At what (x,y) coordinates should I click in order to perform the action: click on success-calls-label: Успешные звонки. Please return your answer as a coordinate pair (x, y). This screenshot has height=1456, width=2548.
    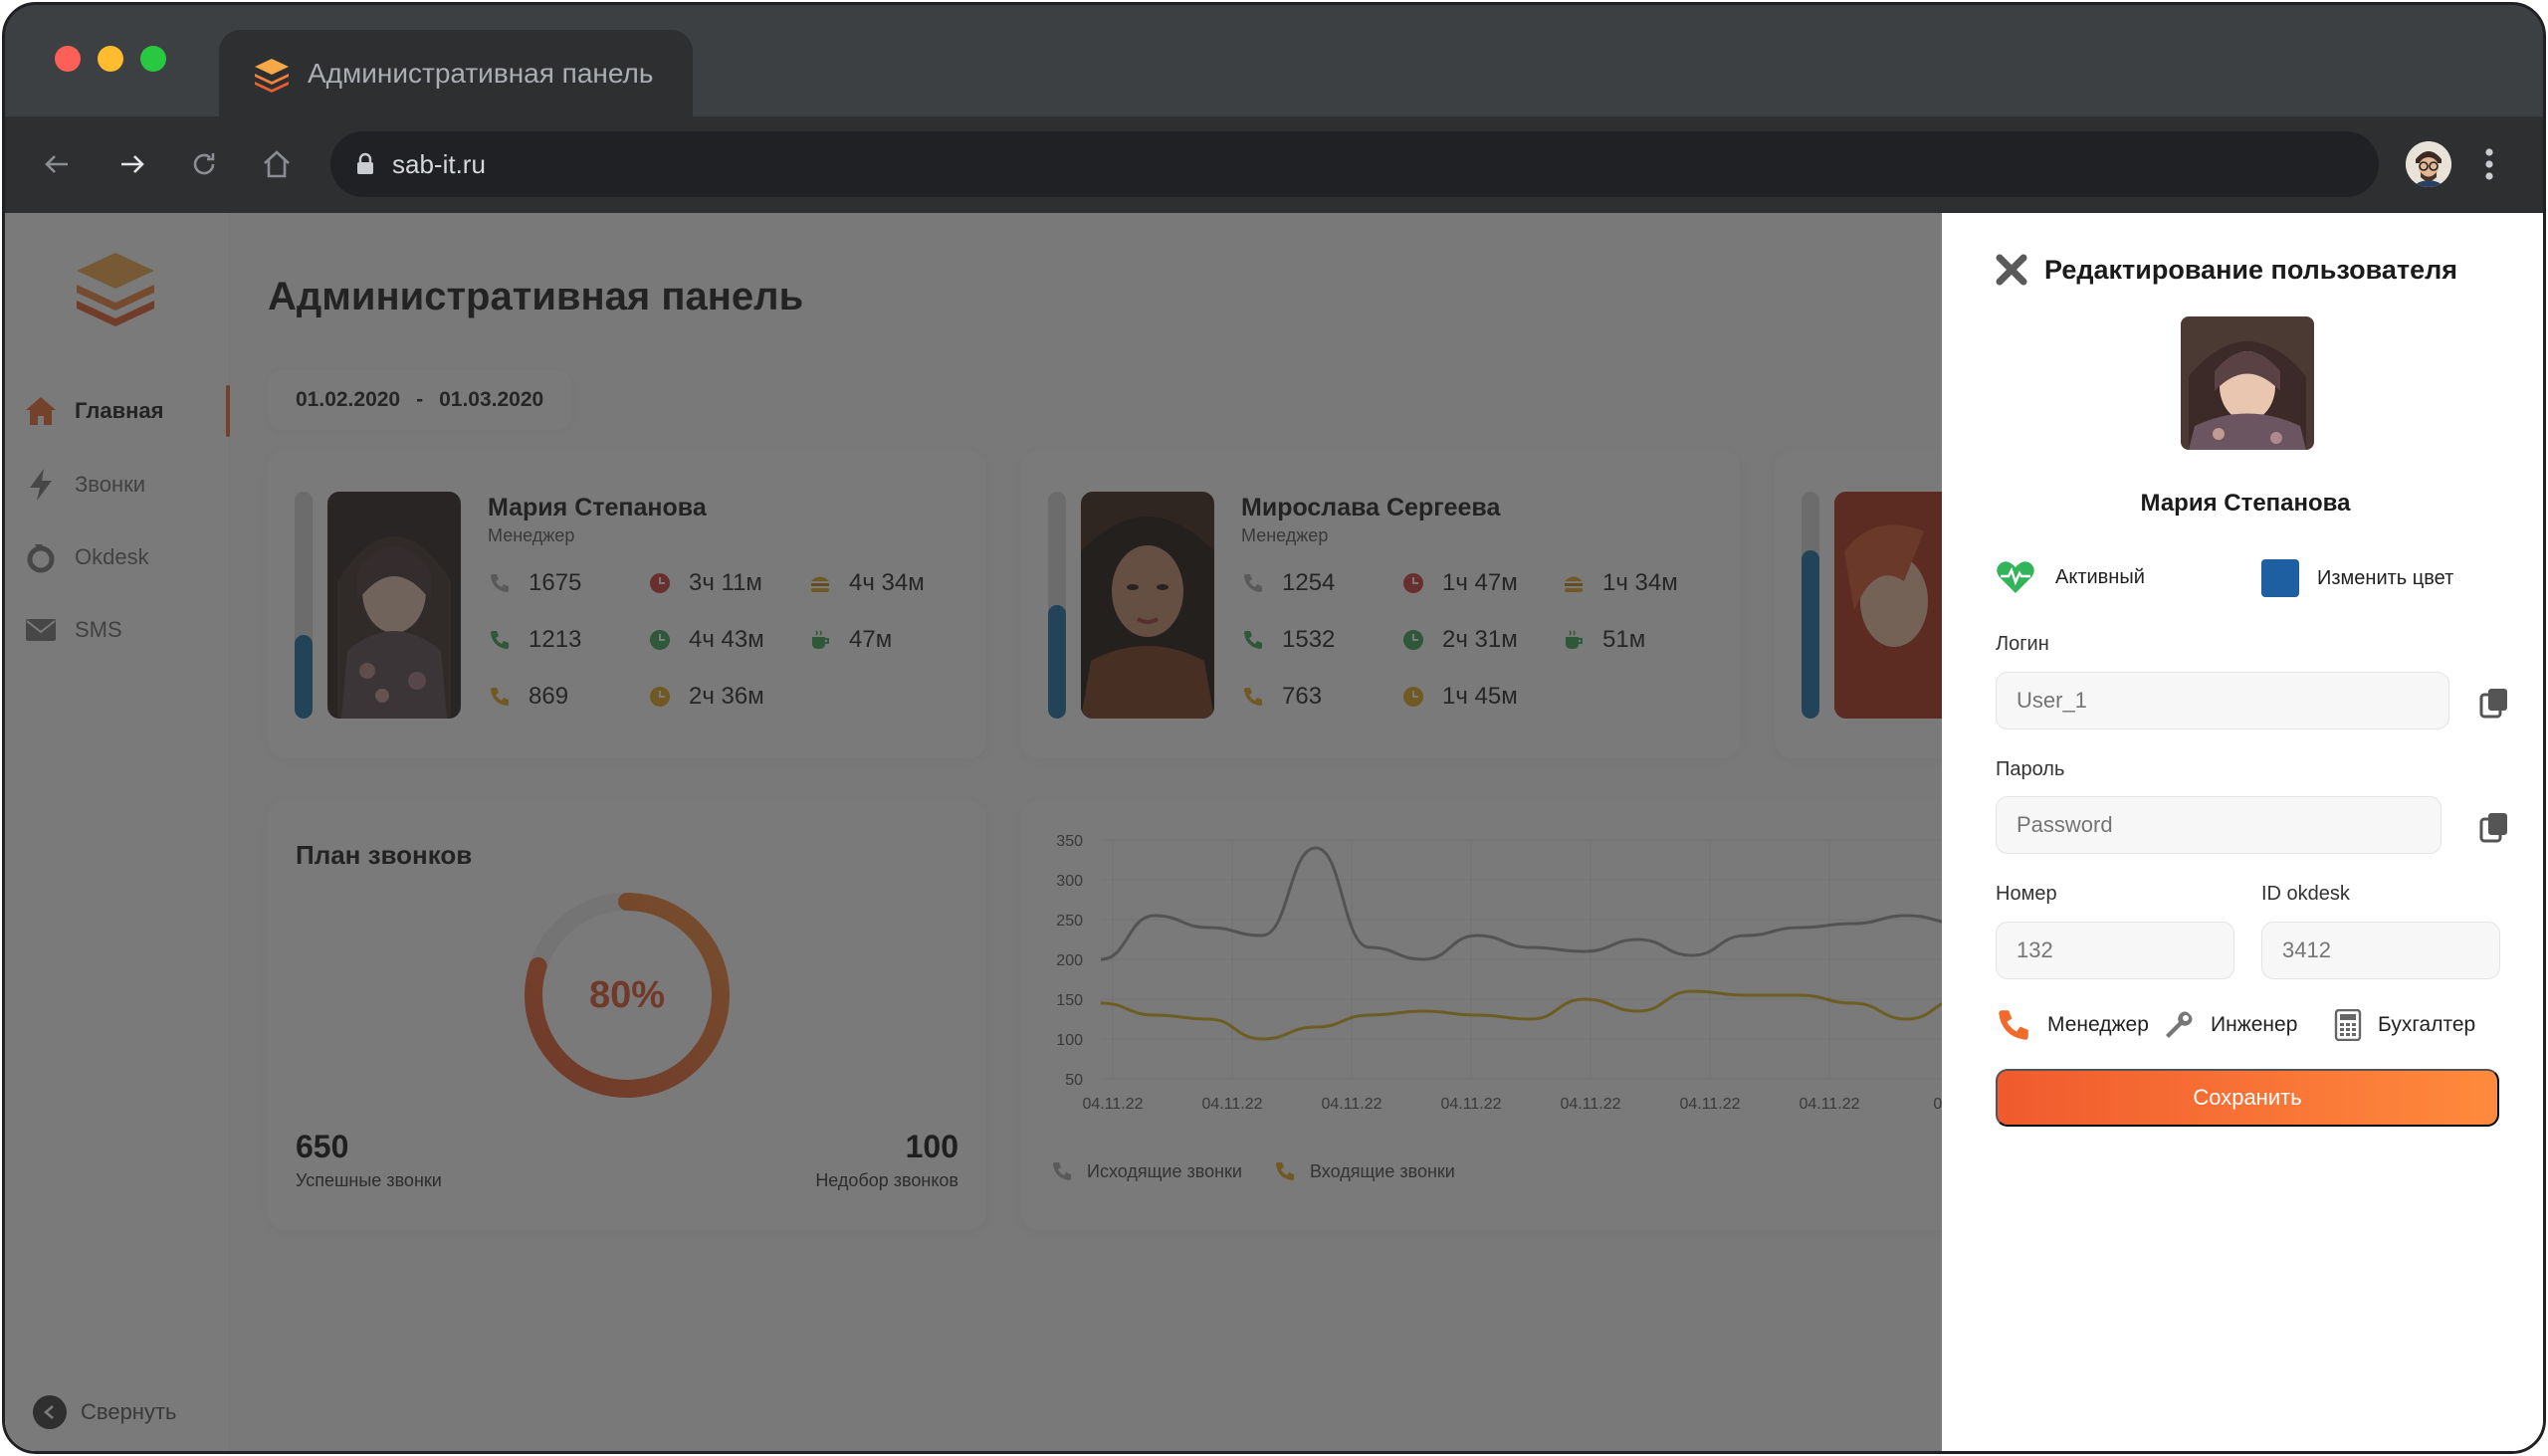
    Looking at the image, I should click on (369, 1180).